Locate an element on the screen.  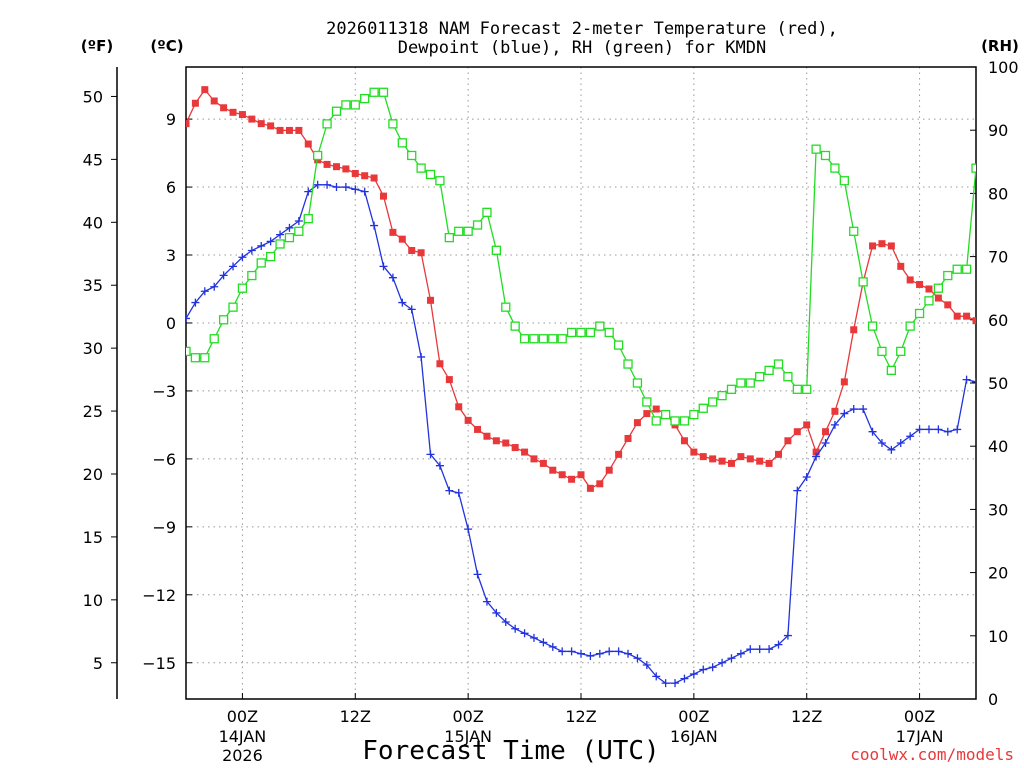
rh-tick-label: 70 is located at coordinates (998, 257).